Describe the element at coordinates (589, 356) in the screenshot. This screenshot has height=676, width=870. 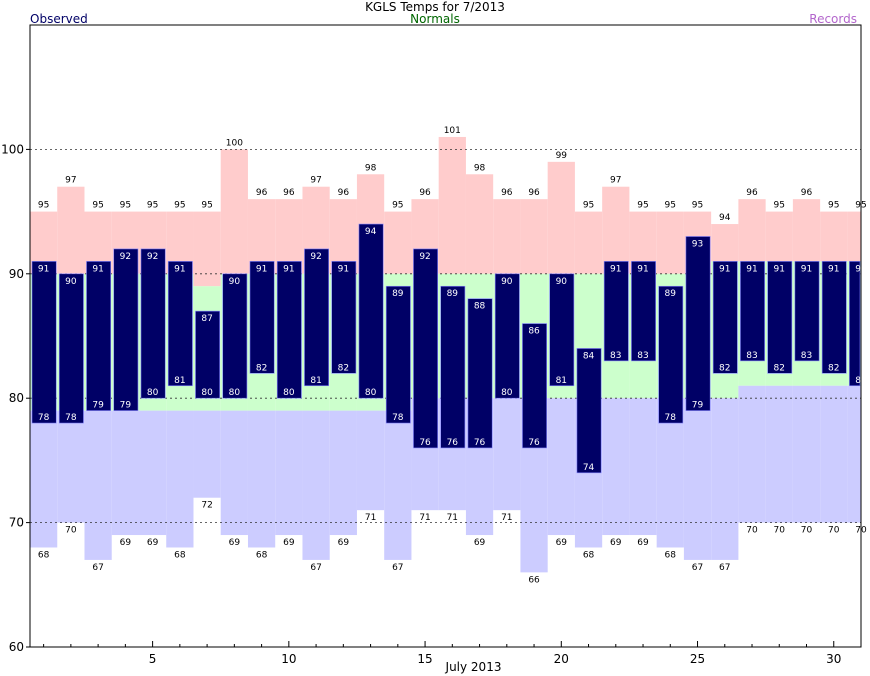
I see `observed-high-label: 84` at that location.